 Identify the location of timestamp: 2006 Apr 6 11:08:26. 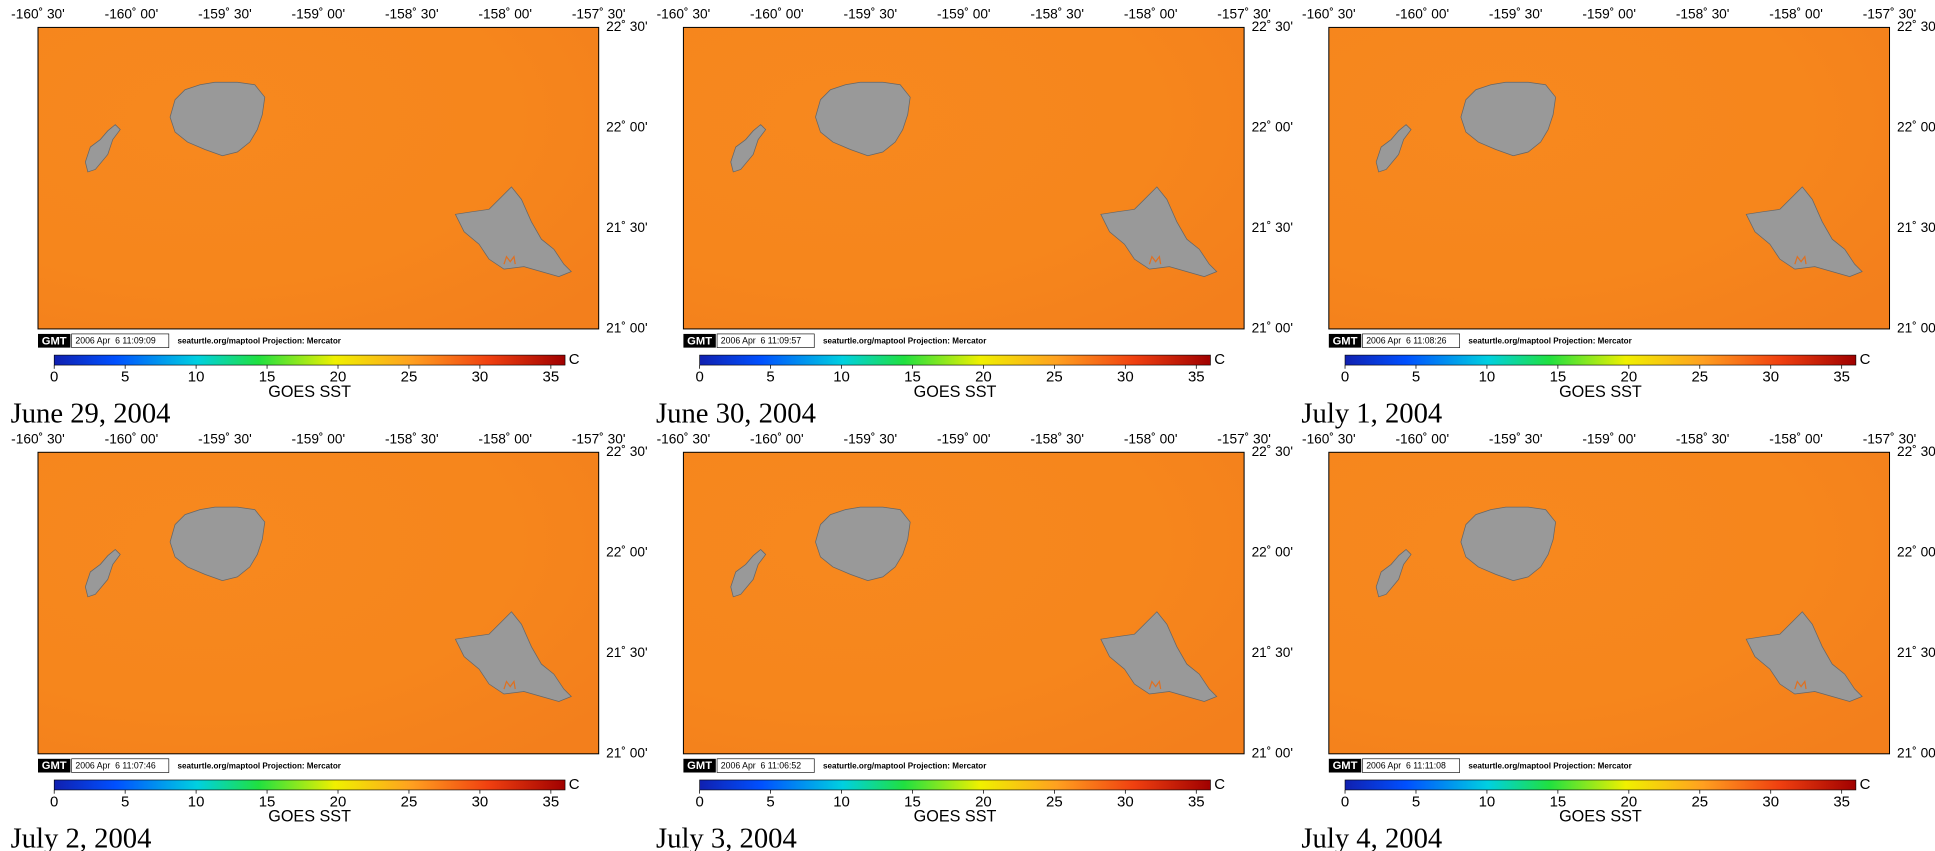
(1406, 341).